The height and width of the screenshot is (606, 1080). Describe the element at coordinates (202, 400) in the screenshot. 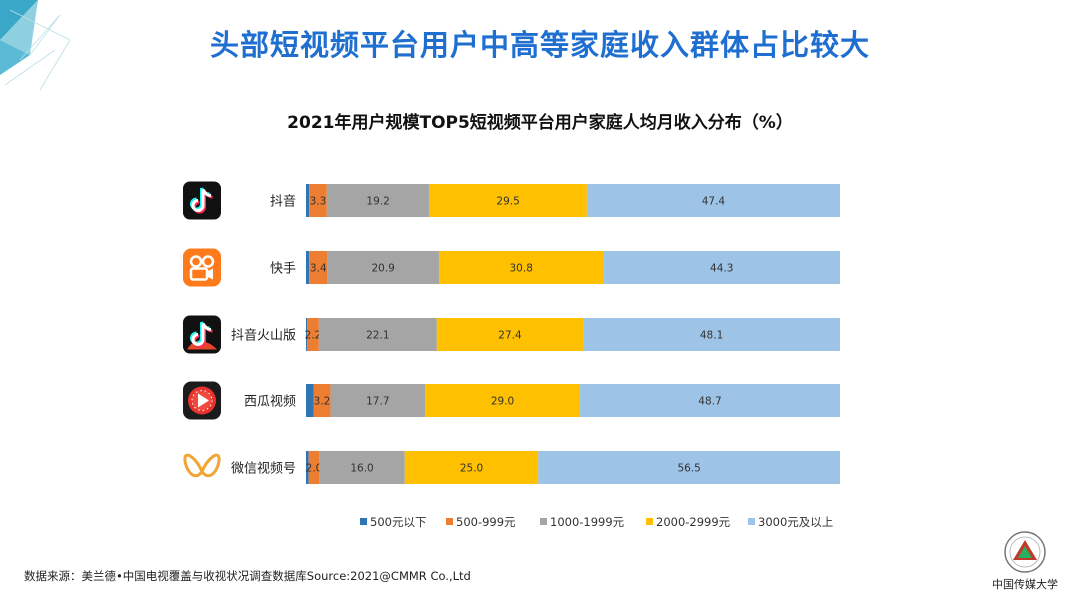

I see `xigua-icon` at that location.